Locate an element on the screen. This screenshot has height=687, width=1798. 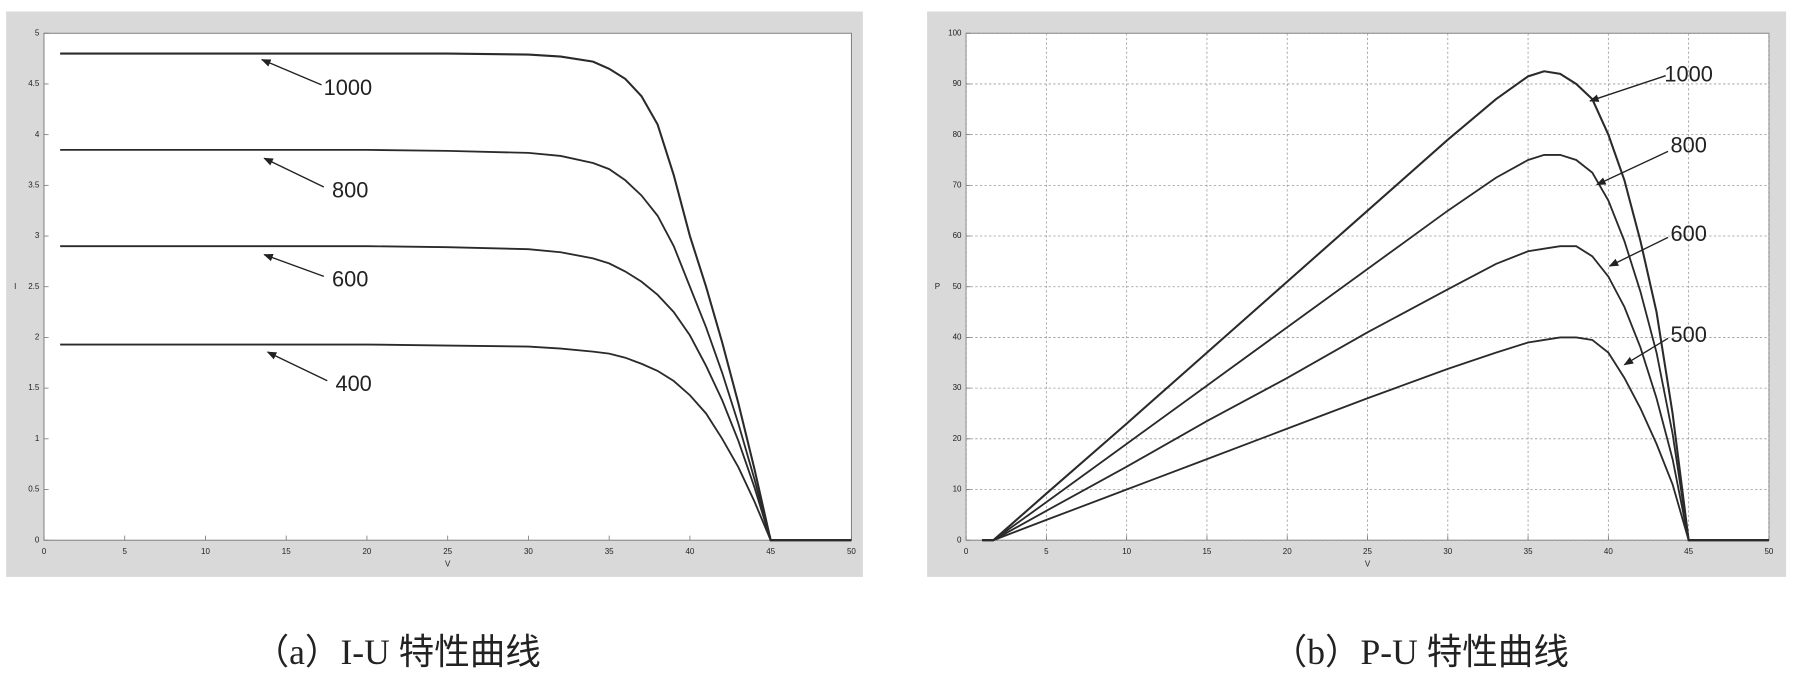
y-tick-label: 3.5 is located at coordinates (34, 184).